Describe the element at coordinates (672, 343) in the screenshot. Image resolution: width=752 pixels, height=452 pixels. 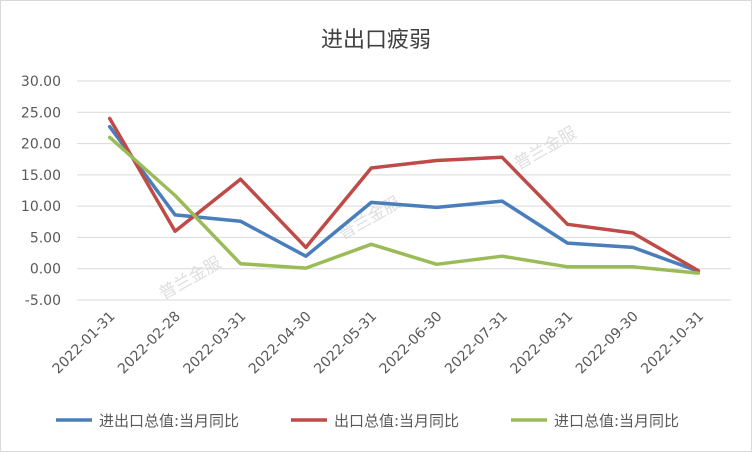
I see `x-tick-label: 2022-10-31` at that location.